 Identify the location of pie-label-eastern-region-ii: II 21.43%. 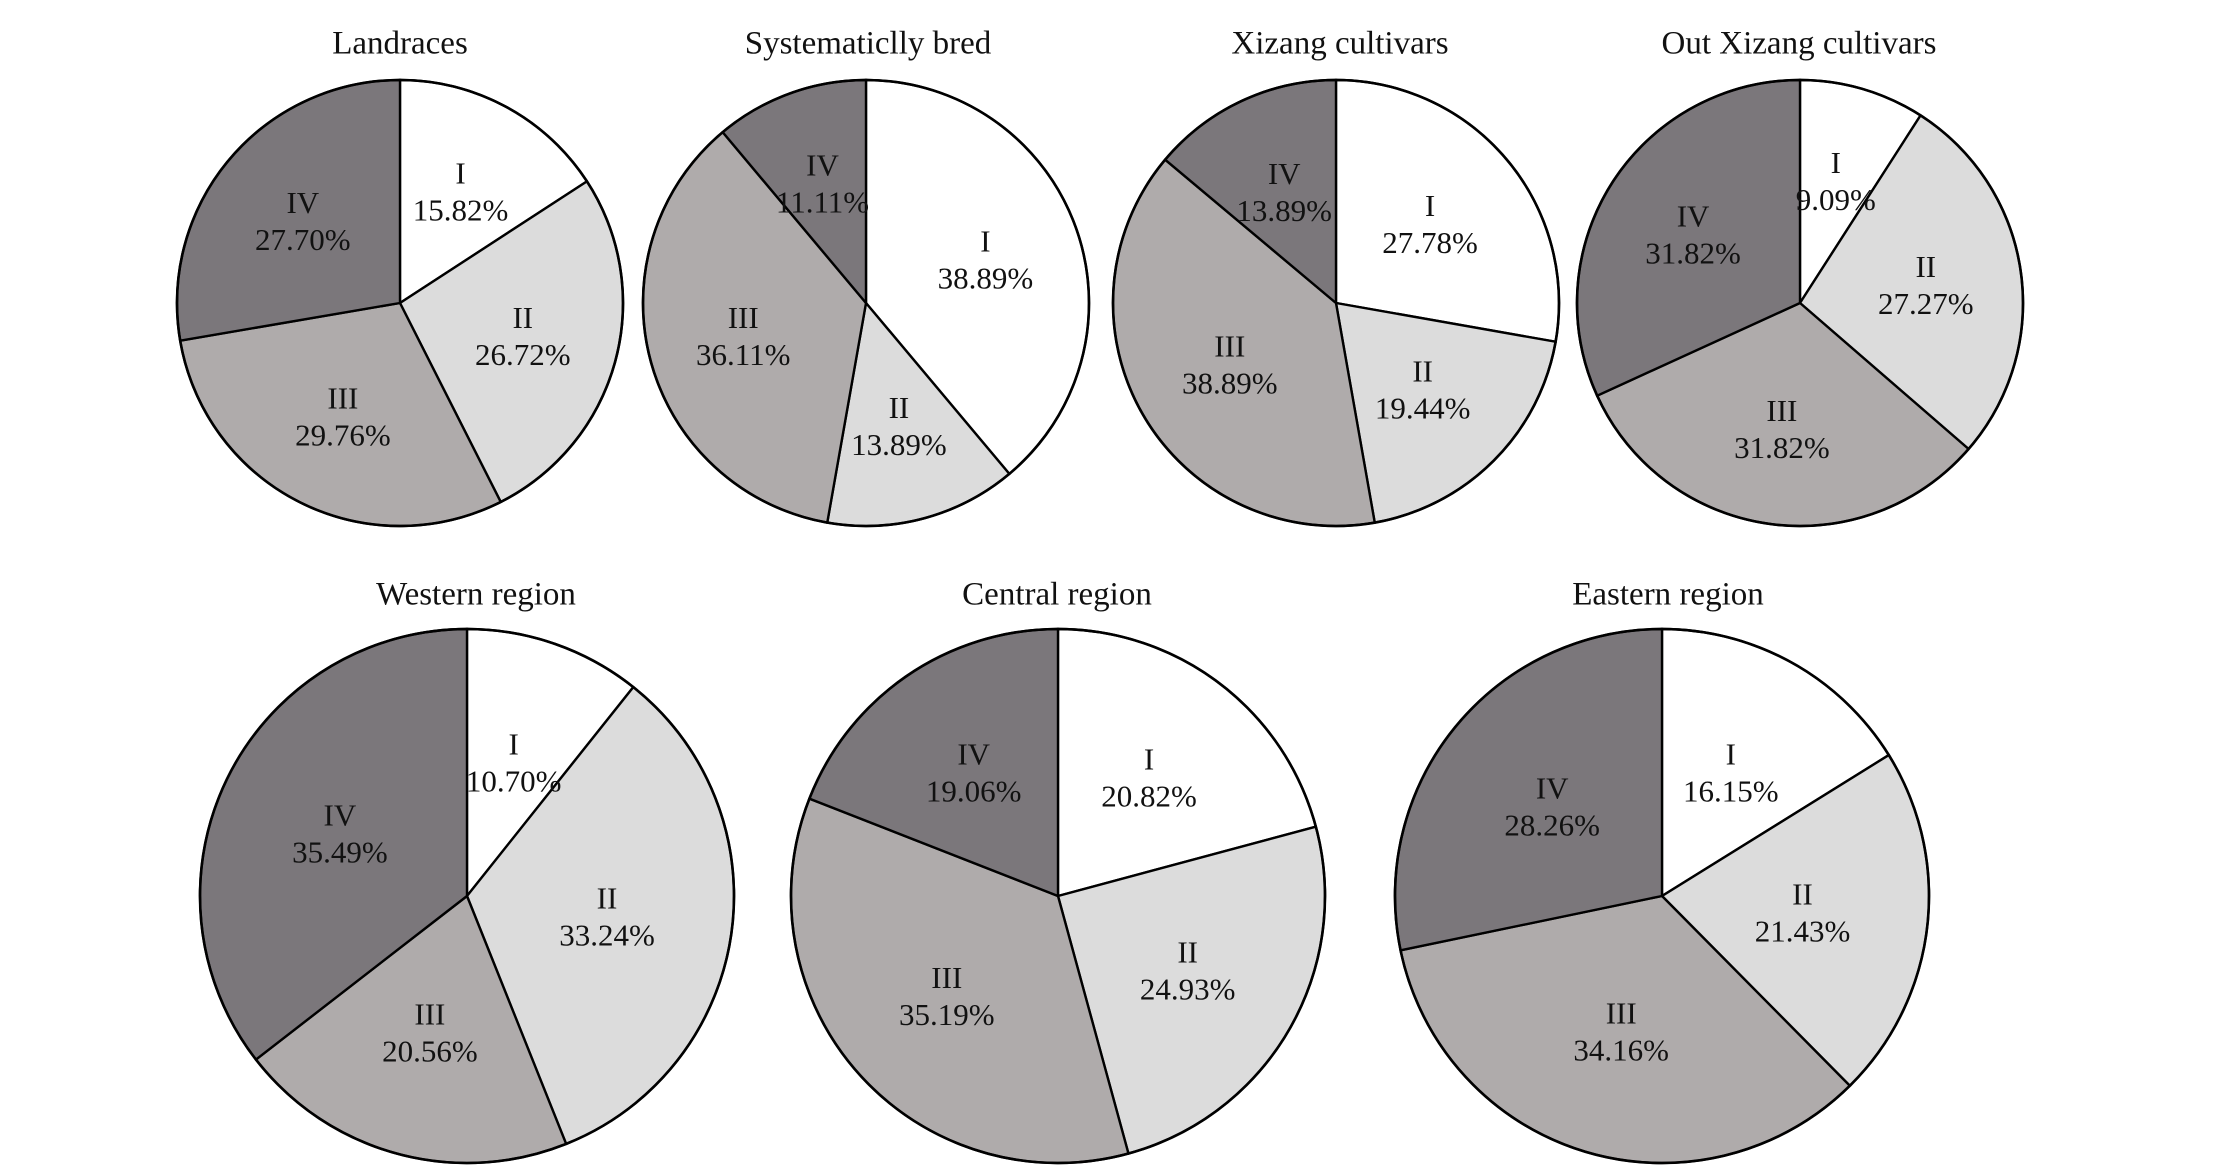
(1803, 913).